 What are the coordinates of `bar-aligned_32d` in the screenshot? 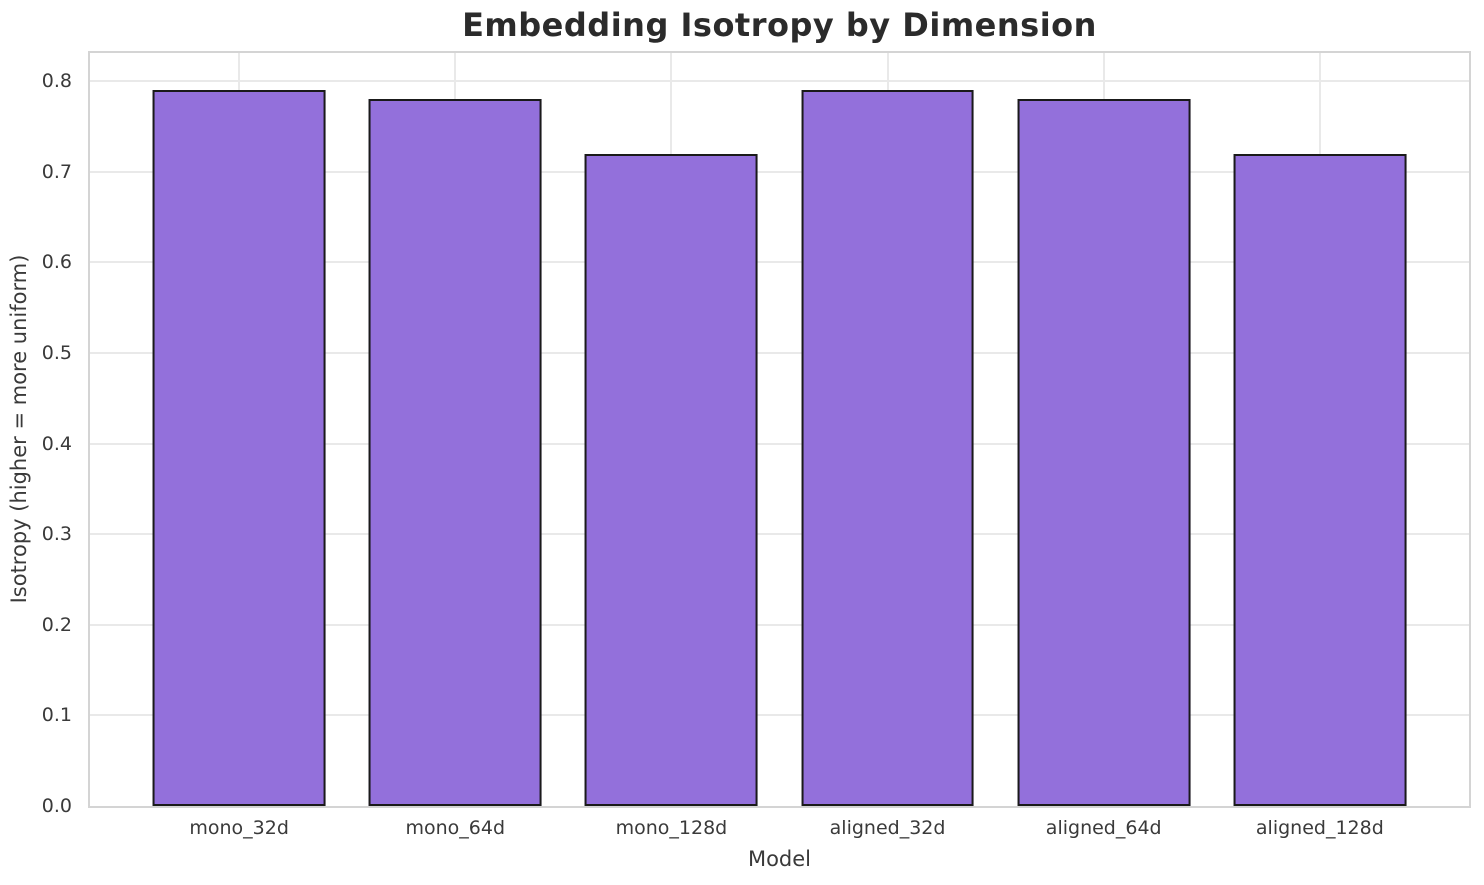 It's located at (888, 448).